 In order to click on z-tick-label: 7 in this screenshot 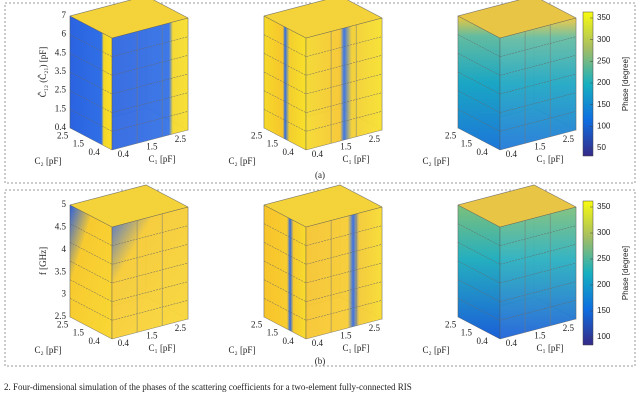, I will do `click(64, 15)`.